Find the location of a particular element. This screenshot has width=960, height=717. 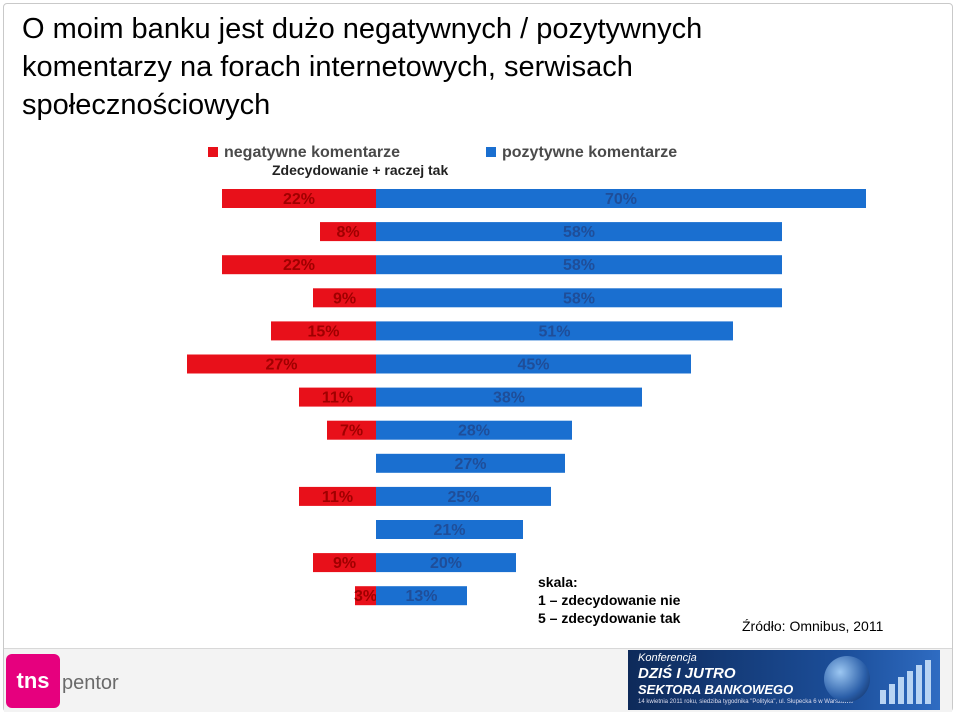

pentor-logo-text: pentor is located at coordinates (90, 683).